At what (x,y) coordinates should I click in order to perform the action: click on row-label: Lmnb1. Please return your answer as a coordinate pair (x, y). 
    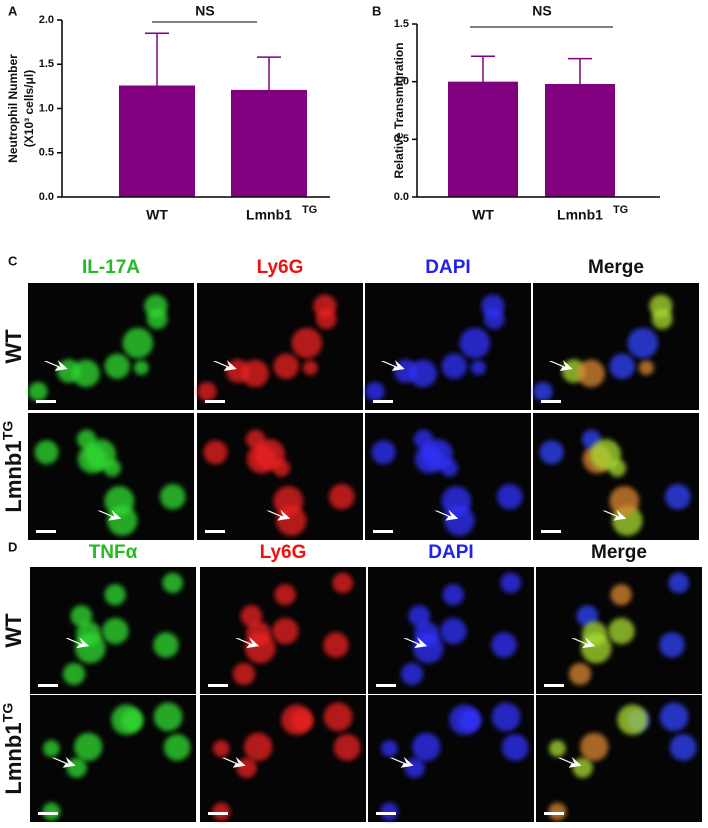
    Looking at the image, I should click on (13, 758).